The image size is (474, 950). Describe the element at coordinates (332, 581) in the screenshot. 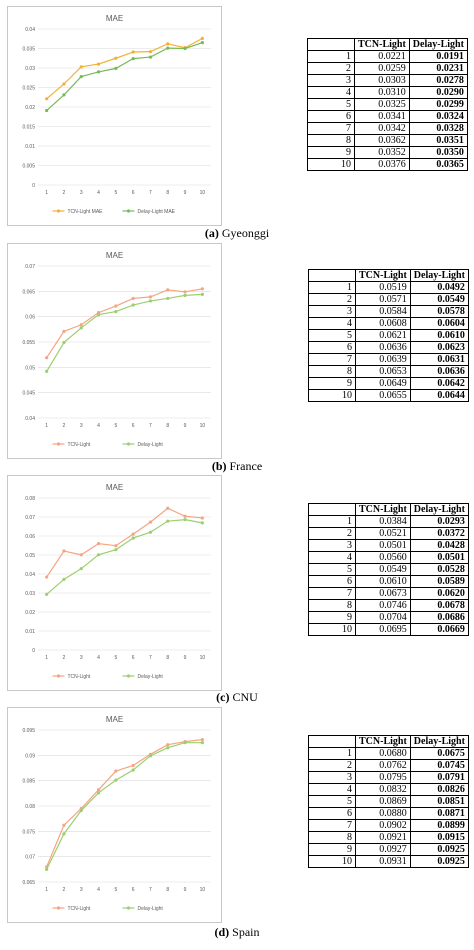

I see `cell-idx: 6` at that location.